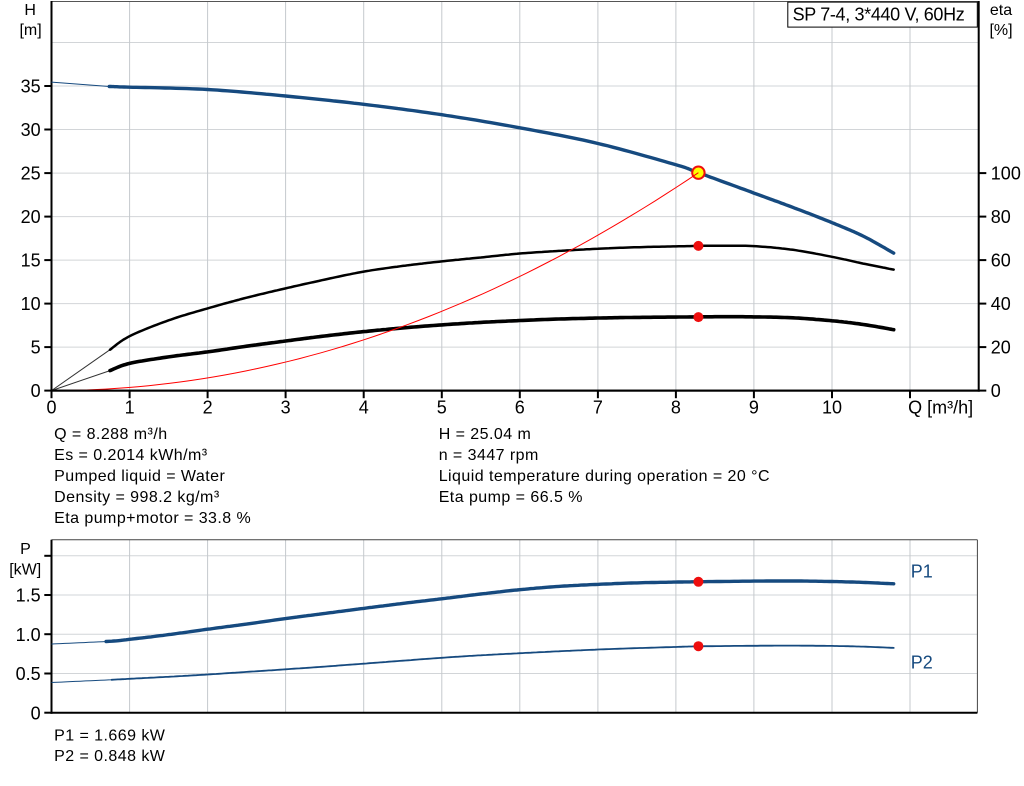 The width and height of the screenshot is (1024, 786). Describe the element at coordinates (28, 674) in the screenshot. I see `svg-text: 0.5` at that location.